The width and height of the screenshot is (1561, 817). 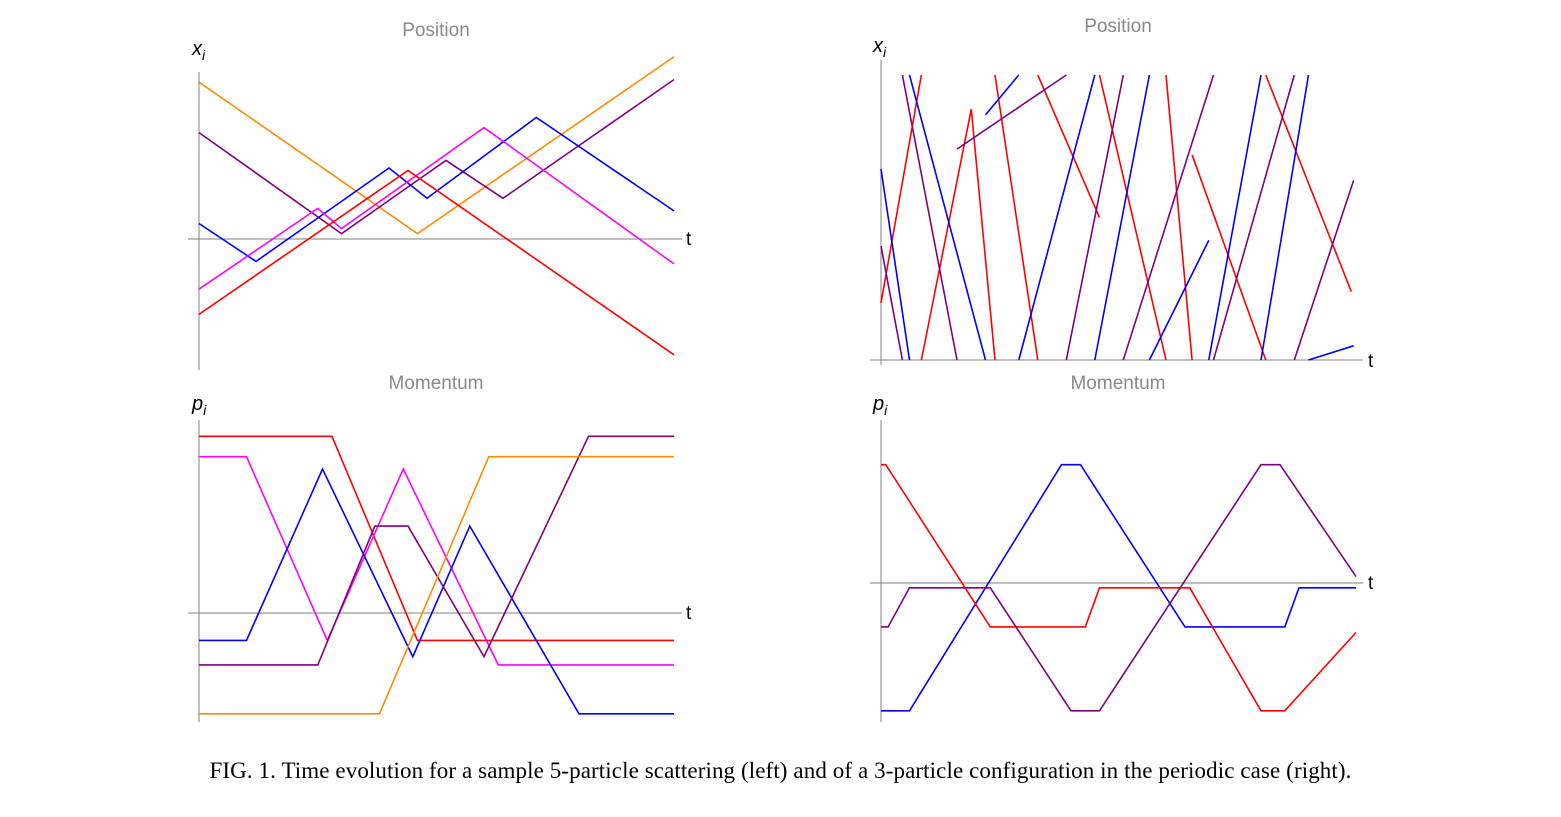 I want to click on panel-left-position: Position xi t, so click(x=440, y=195).